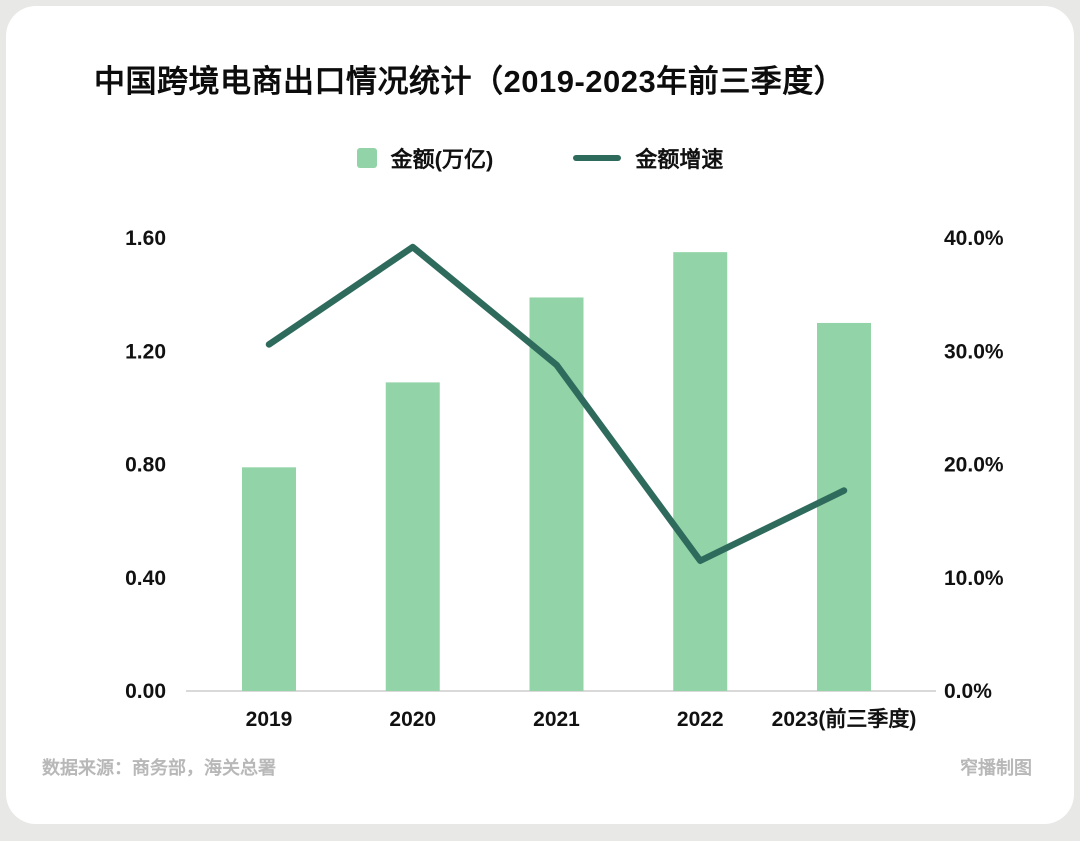 This screenshot has width=1080, height=841. Describe the element at coordinates (974, 578) in the screenshot. I see `right-axis-tick: 10.0%` at that location.